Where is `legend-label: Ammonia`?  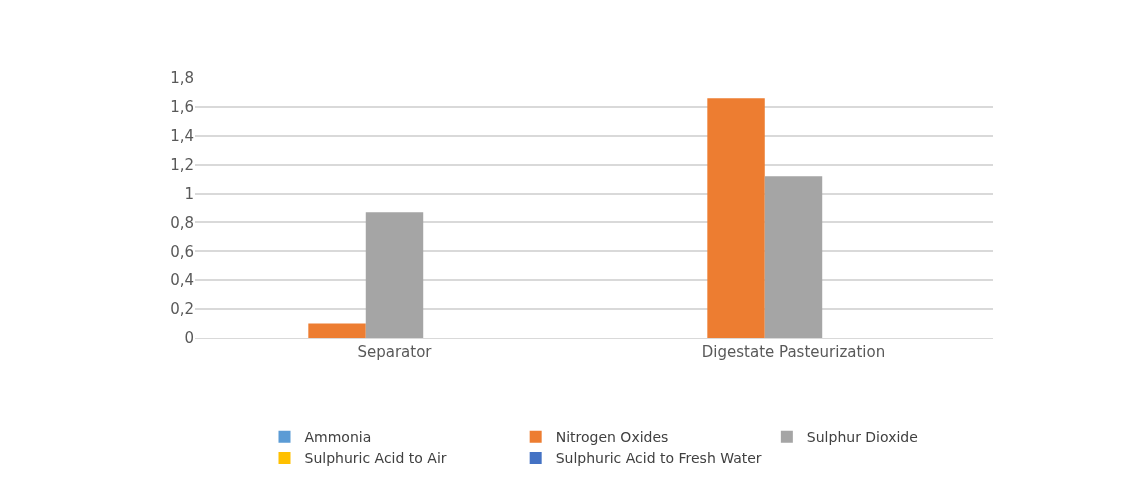 legend-label: Ammonia is located at coordinates (338, 437).